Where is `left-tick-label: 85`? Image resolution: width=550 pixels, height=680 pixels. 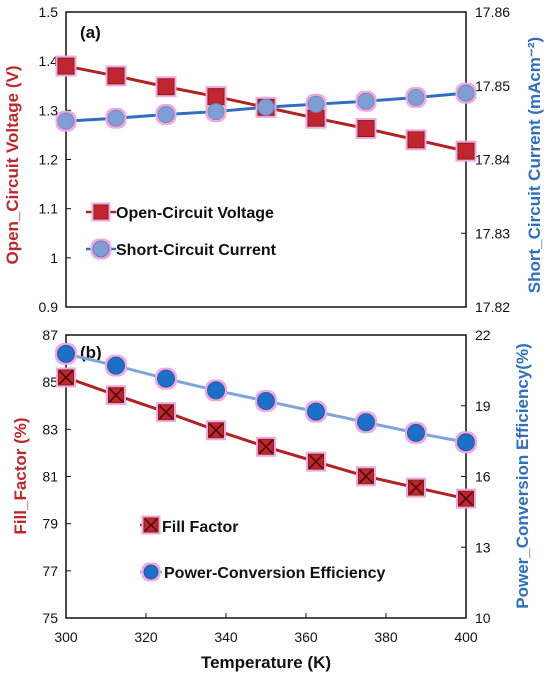 left-tick-label: 85 is located at coordinates (50, 382).